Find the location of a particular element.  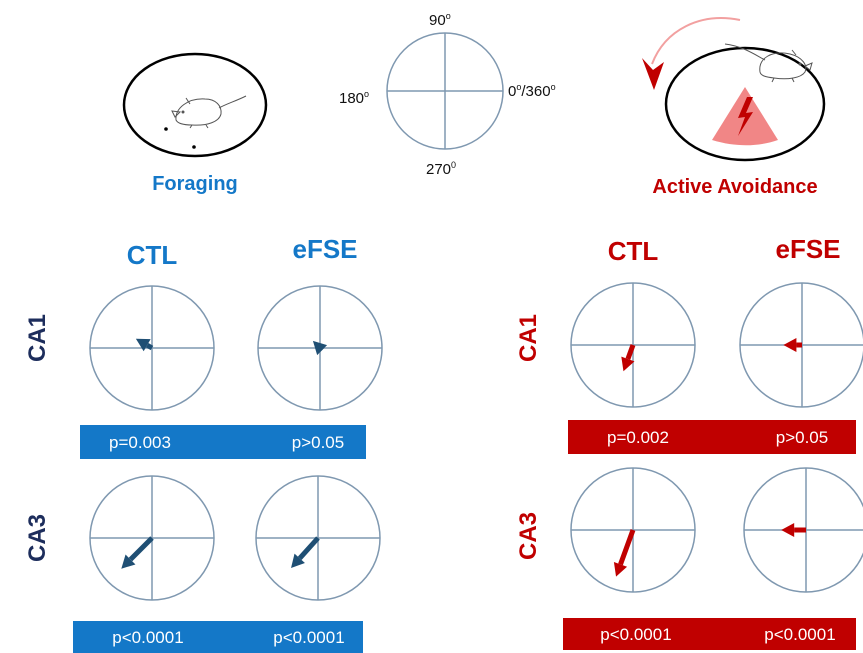

avoidance-arena is located at coordinates (734, 89).